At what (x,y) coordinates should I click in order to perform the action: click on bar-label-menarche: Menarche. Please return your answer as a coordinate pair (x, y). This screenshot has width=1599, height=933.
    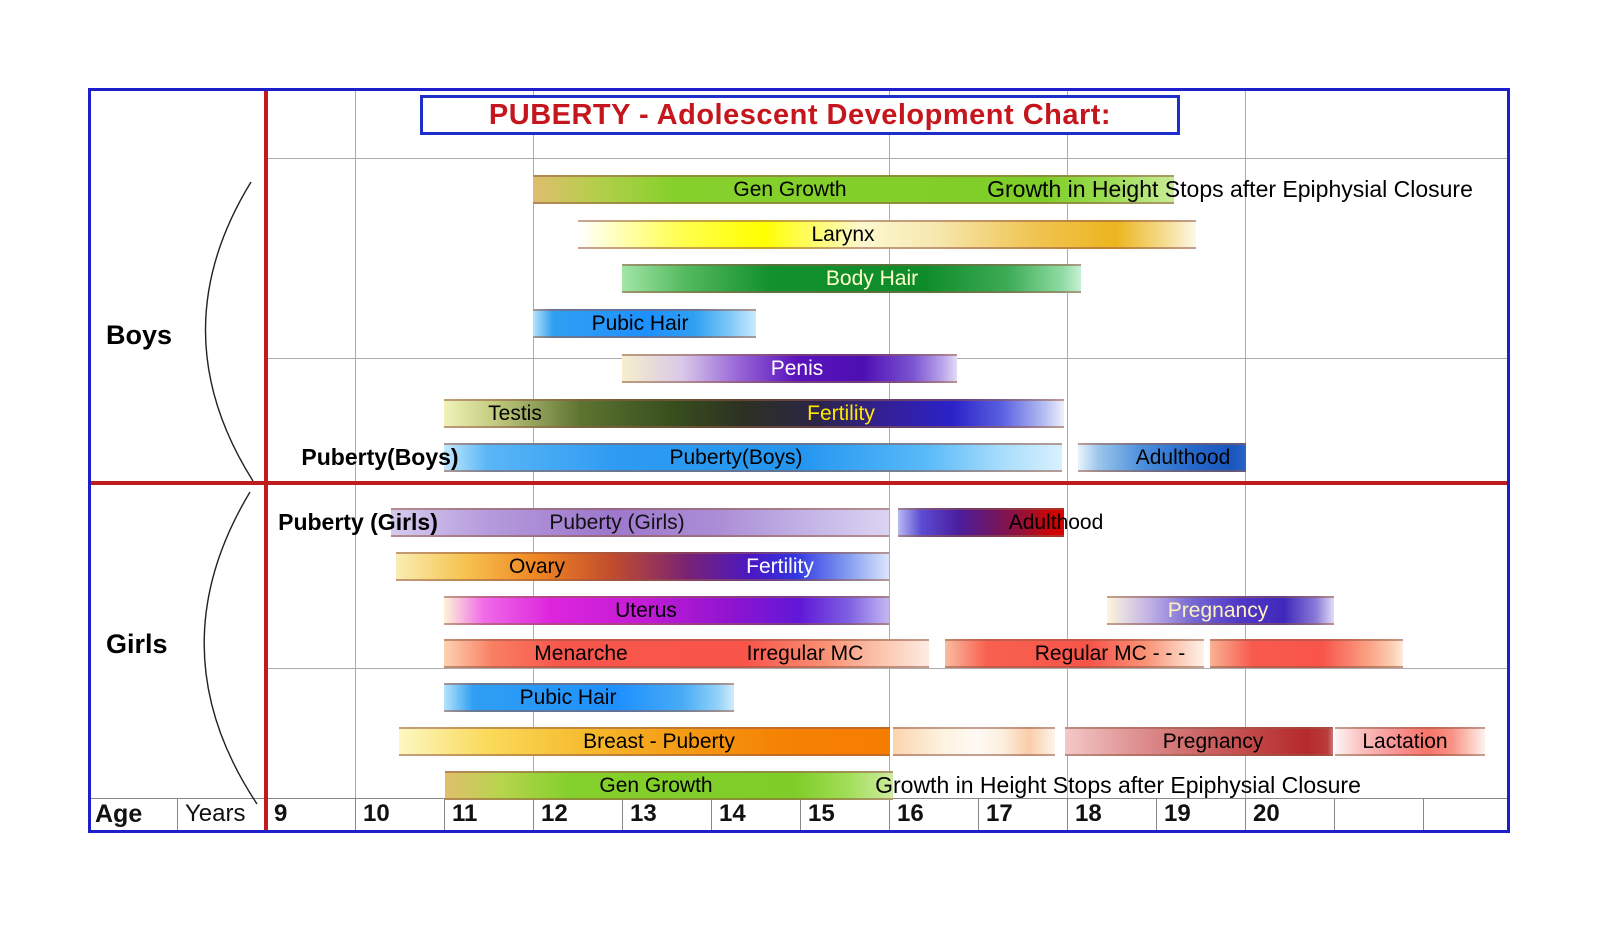
    Looking at the image, I should click on (581, 653).